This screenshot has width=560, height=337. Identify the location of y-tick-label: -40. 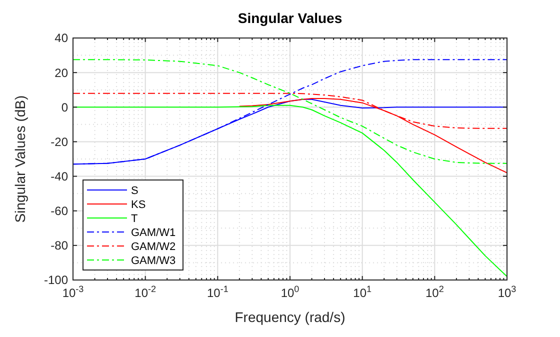
(59, 176).